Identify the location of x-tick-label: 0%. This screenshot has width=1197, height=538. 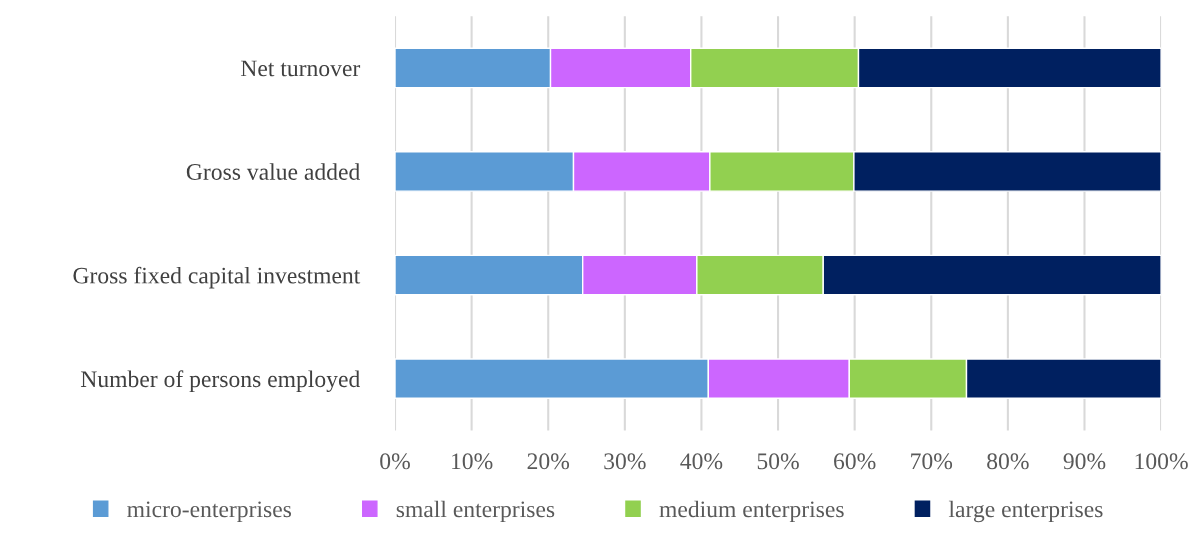
(395, 461).